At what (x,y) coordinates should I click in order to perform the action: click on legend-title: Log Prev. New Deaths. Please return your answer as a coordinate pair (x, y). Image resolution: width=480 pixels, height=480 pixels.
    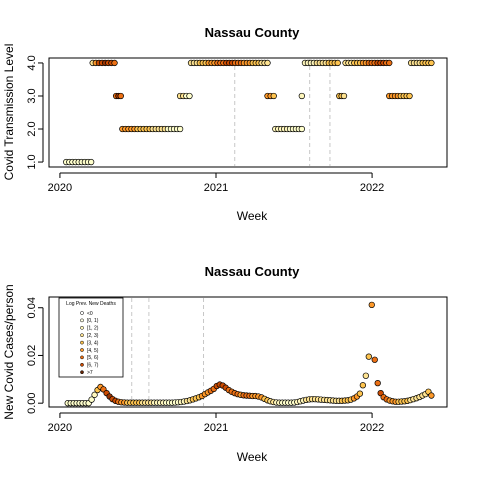
    Looking at the image, I should click on (91, 304).